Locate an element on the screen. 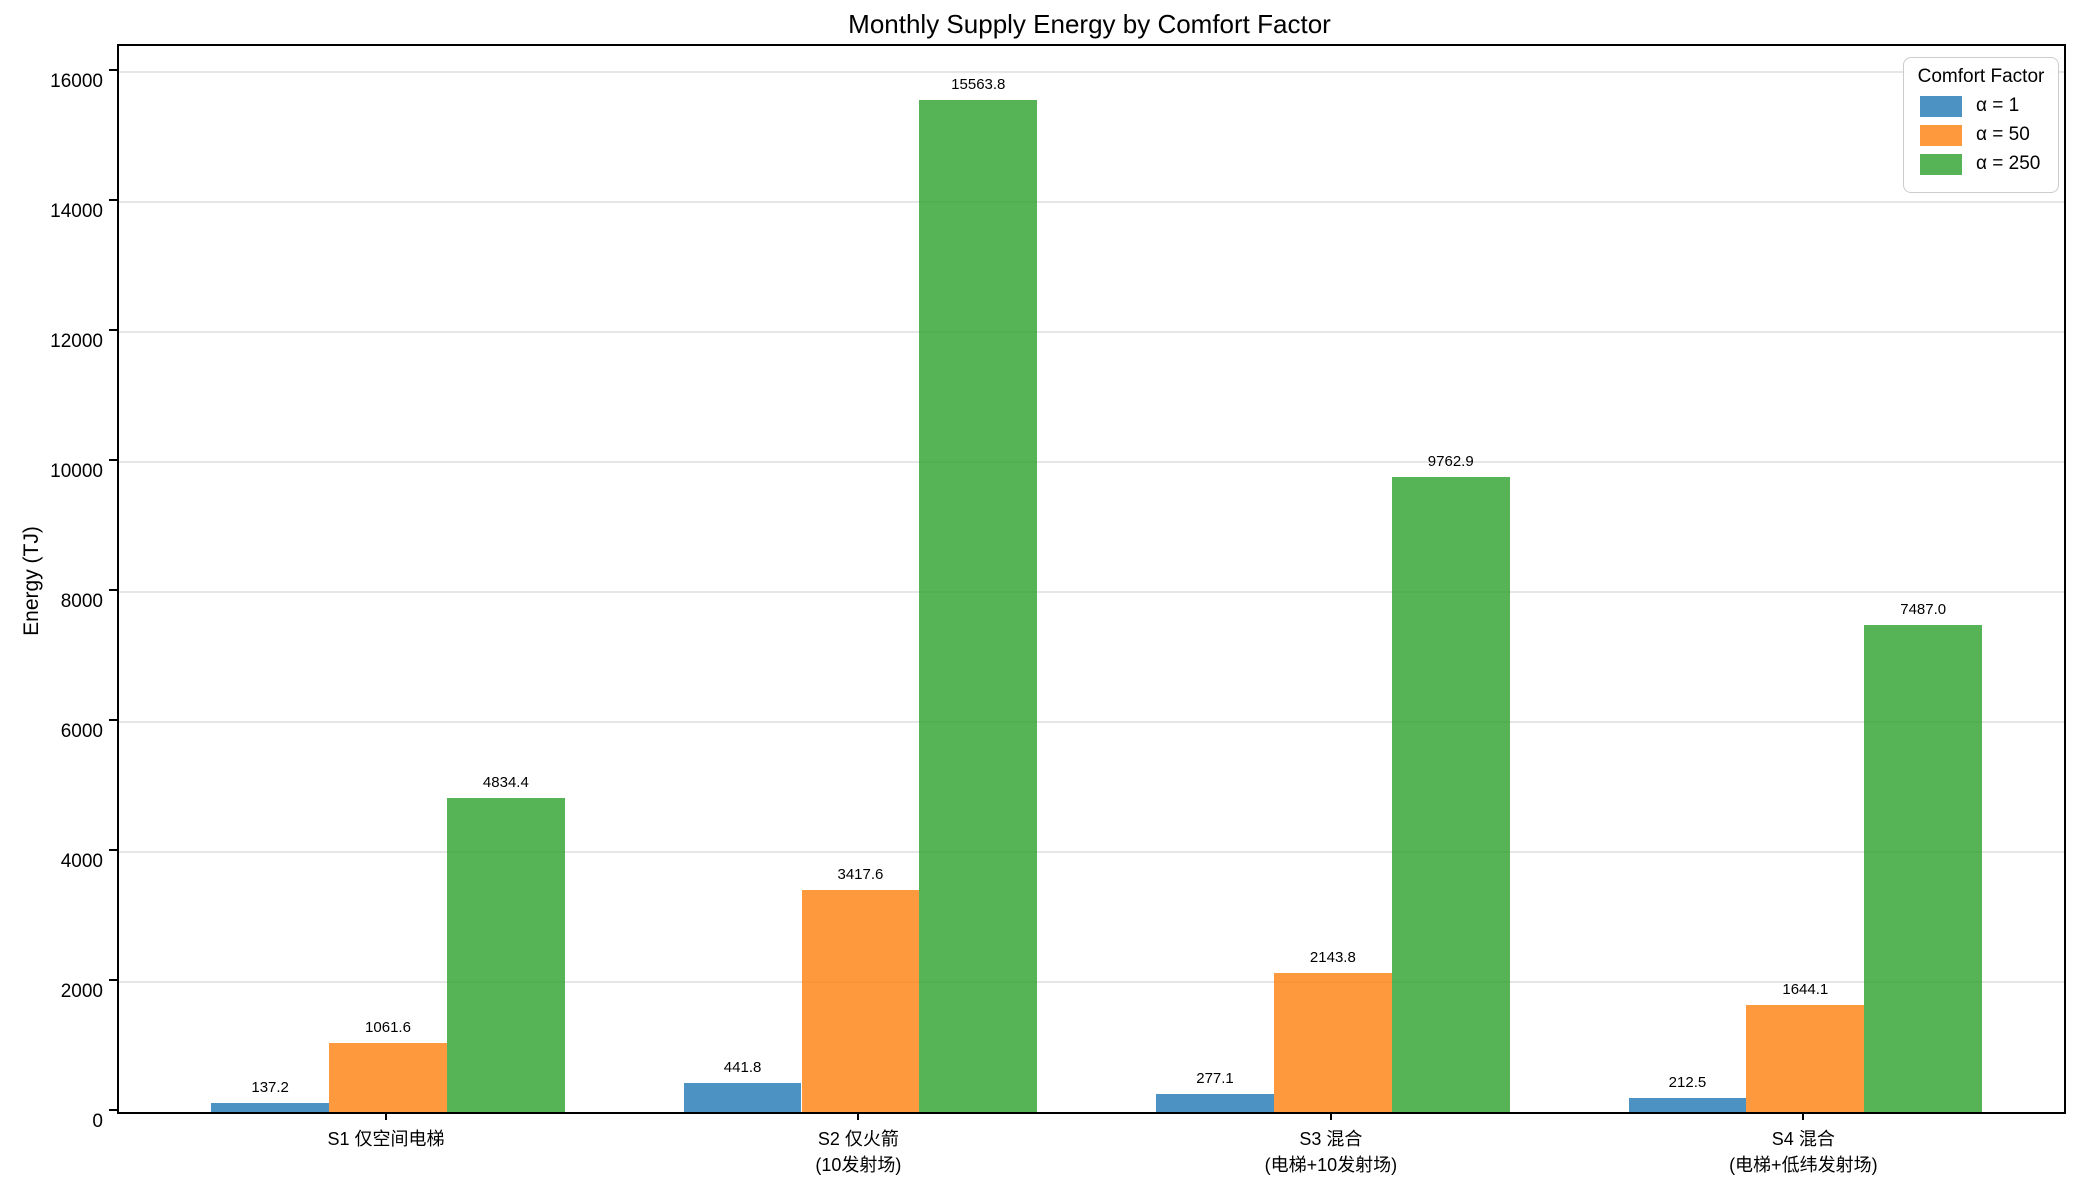  legend-entries: α = 1 α = 50 α = 250 is located at coordinates (1981, 135).